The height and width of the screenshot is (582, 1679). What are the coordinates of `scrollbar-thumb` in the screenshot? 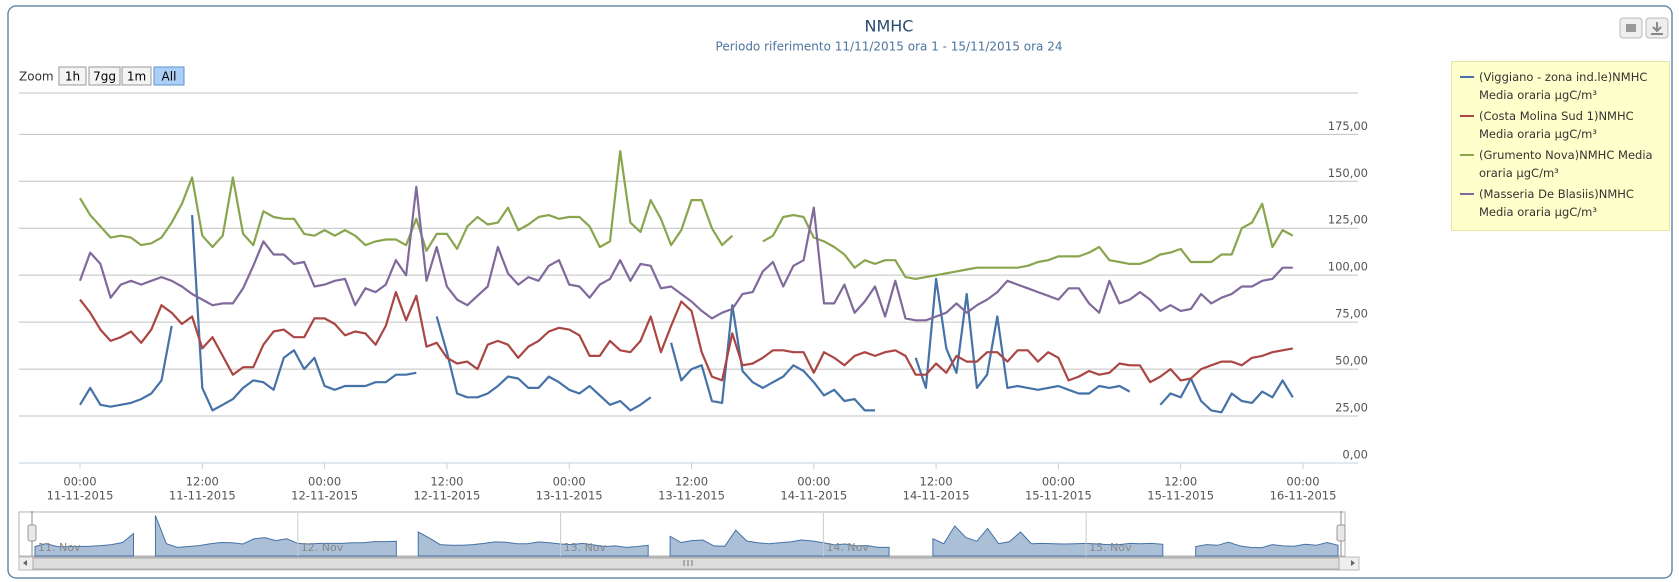 It's located at (686, 563).